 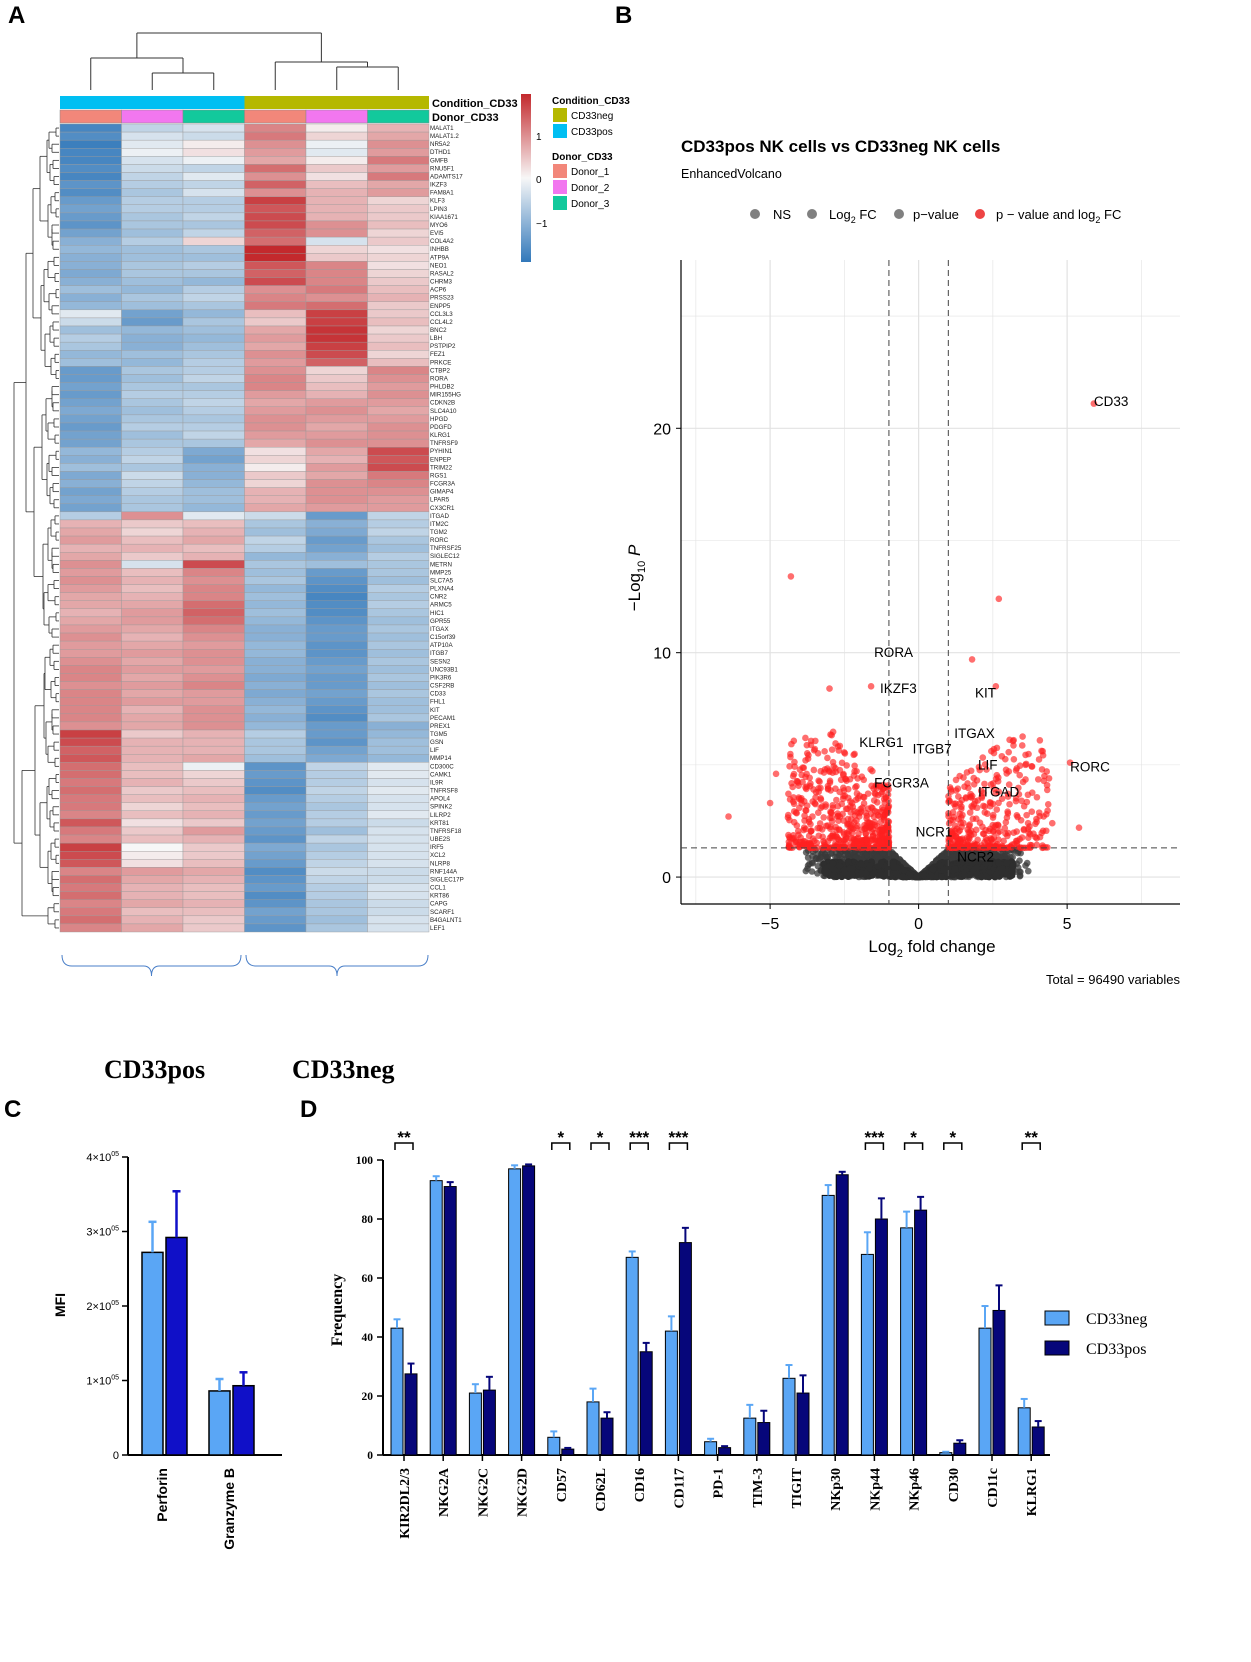 What do you see at coordinates (442, 193) in the screenshot?
I see `gene-label: FAM8A1` at bounding box center [442, 193].